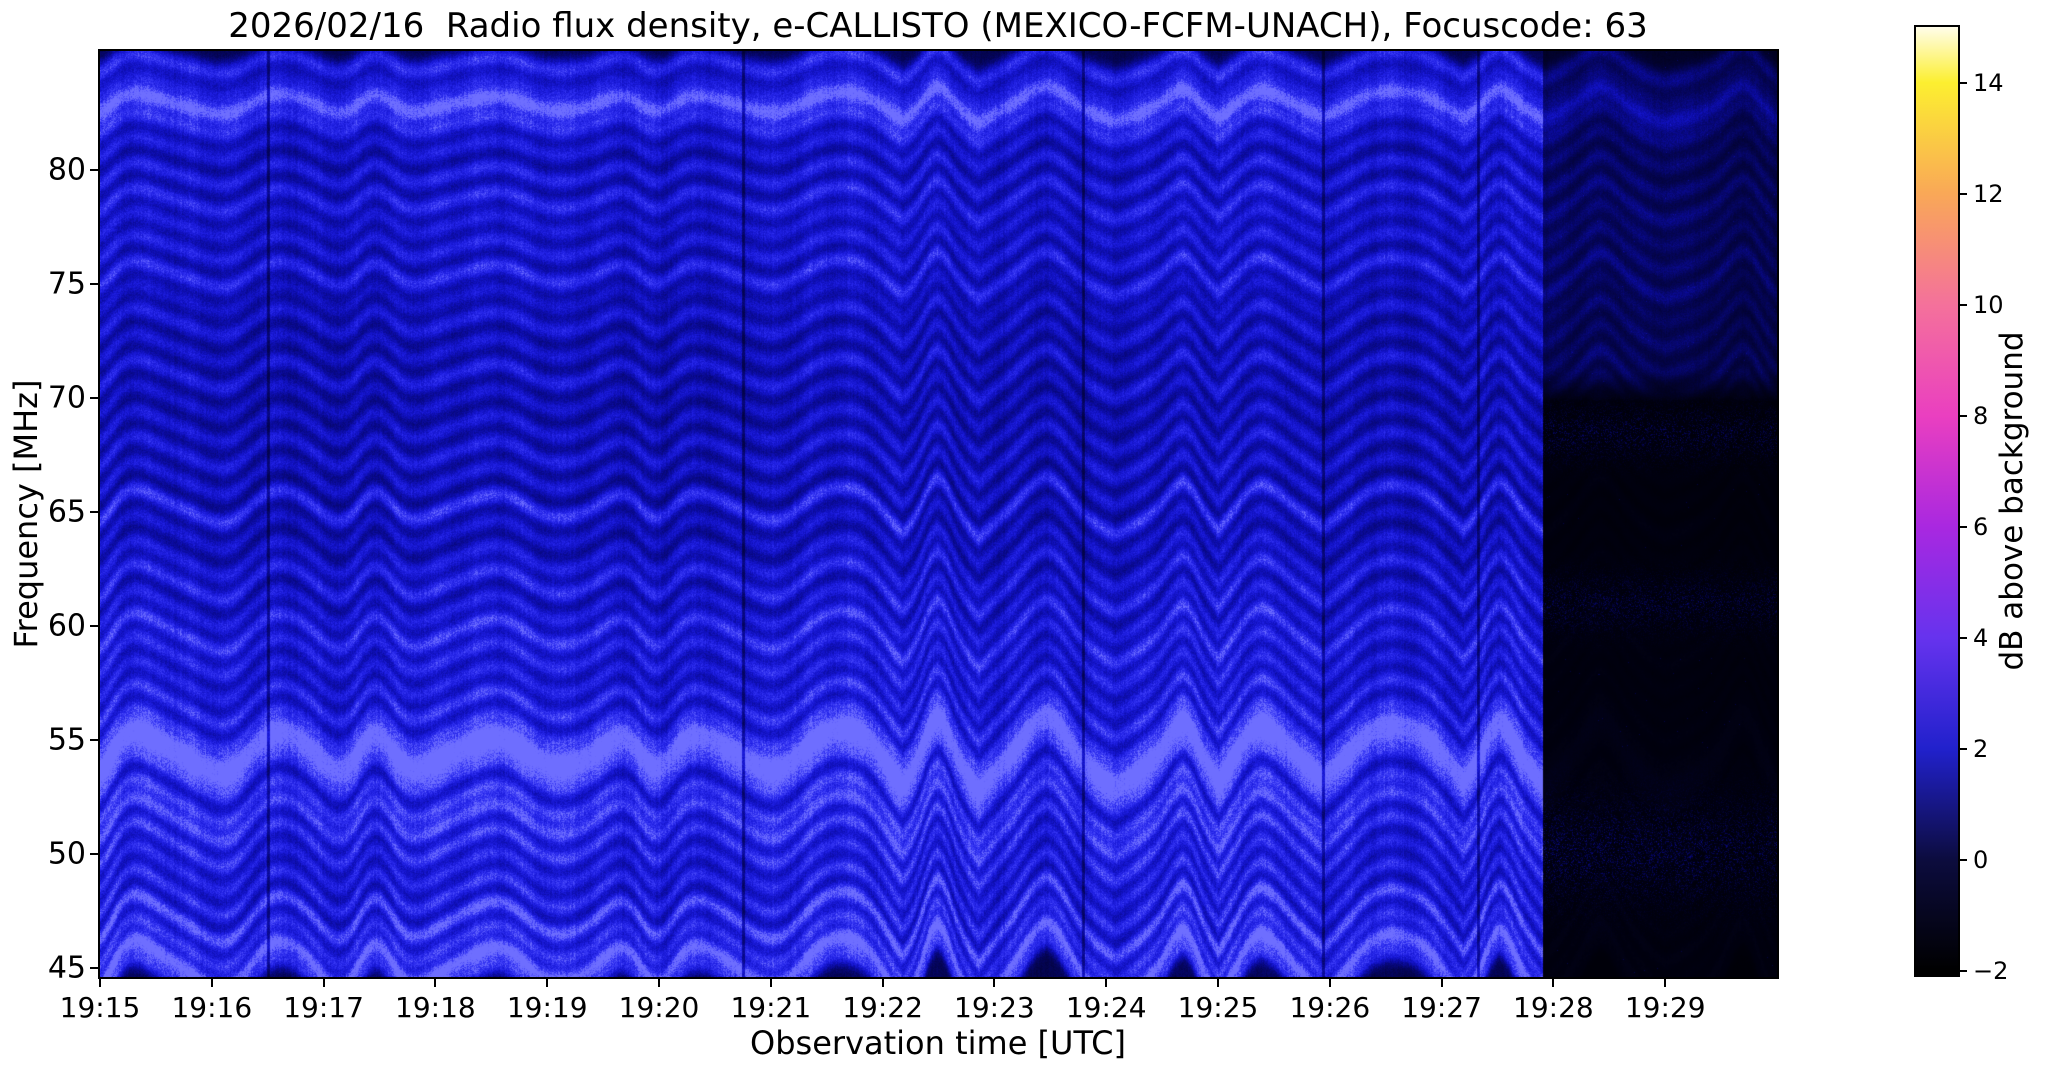 The height and width of the screenshot is (1067, 2047). Describe the element at coordinates (1937, 501) in the screenshot. I see `colorbar` at that location.